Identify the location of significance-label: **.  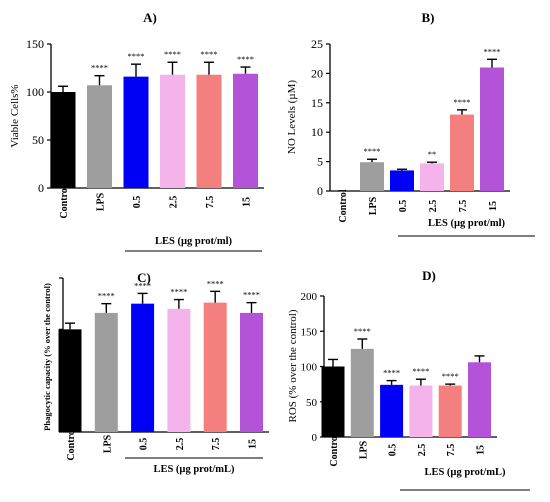
(432, 154).